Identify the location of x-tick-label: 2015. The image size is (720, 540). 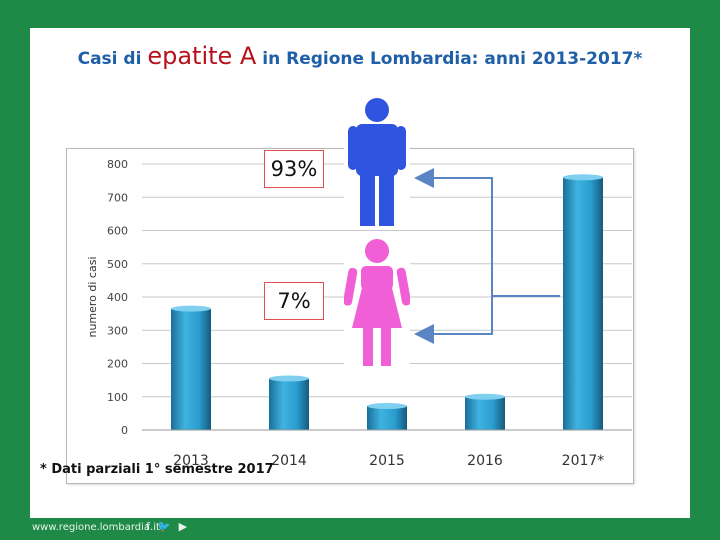
(387, 461).